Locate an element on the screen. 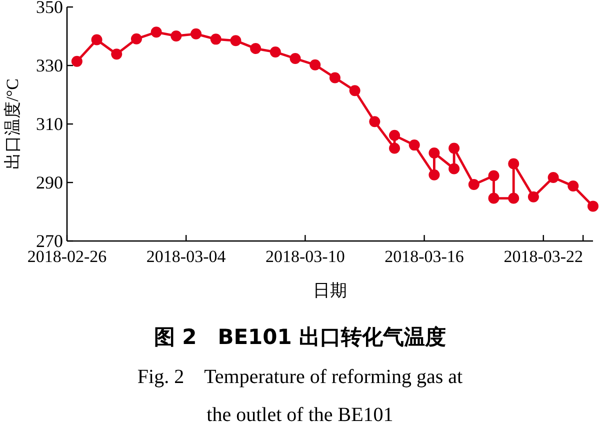  x-axis-title: 日期 is located at coordinates (330, 290).